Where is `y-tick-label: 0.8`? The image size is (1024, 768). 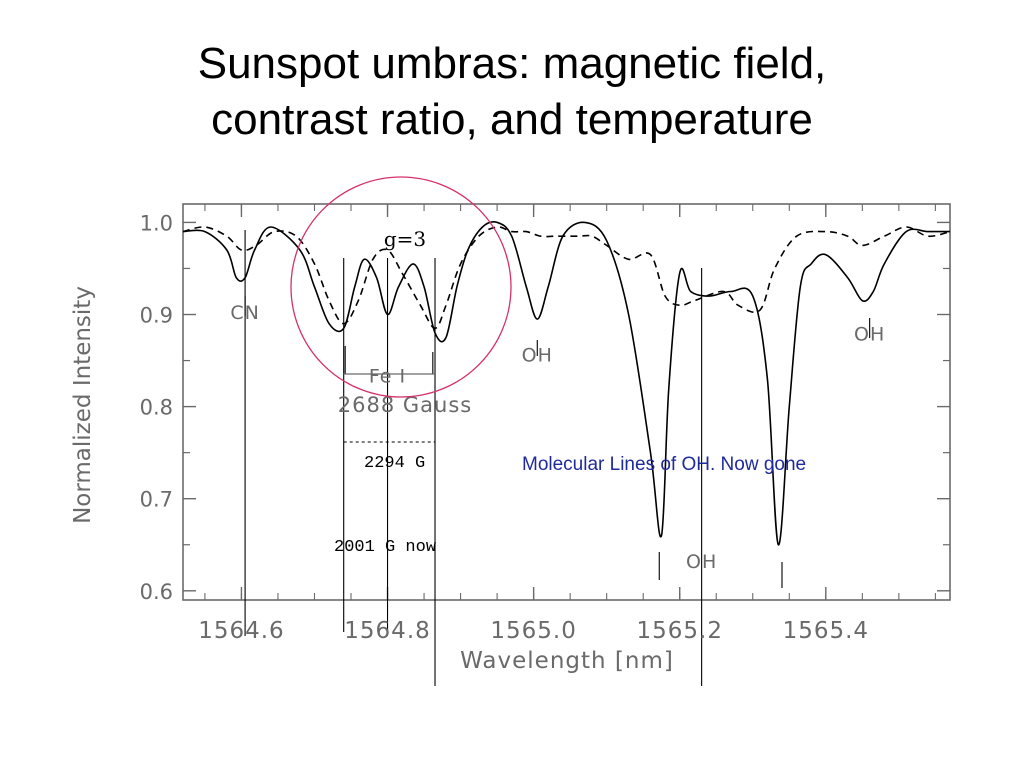
y-tick-label: 0.8 is located at coordinates (156, 408).